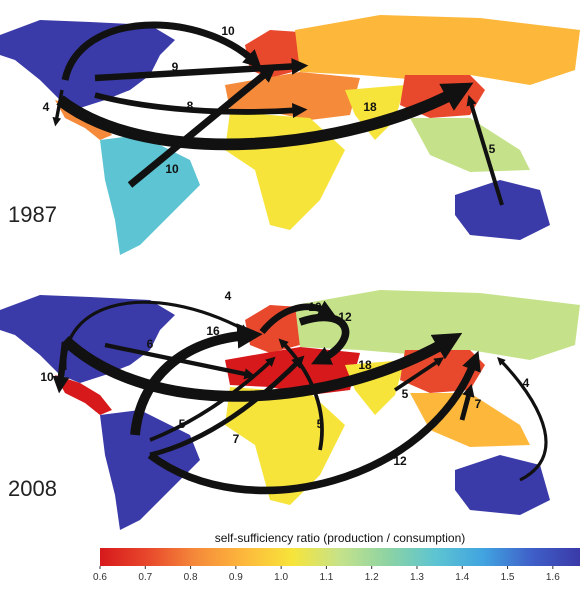  I want to click on colorbar-tick-label: 1.5, so click(508, 577).